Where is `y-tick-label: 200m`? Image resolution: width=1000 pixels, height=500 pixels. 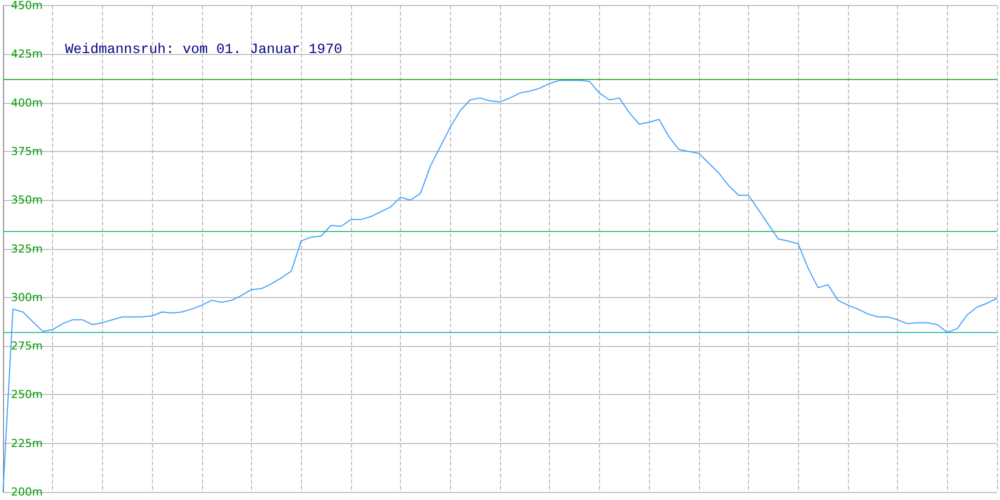
y-tick-label: 200m is located at coordinates (27, 492).